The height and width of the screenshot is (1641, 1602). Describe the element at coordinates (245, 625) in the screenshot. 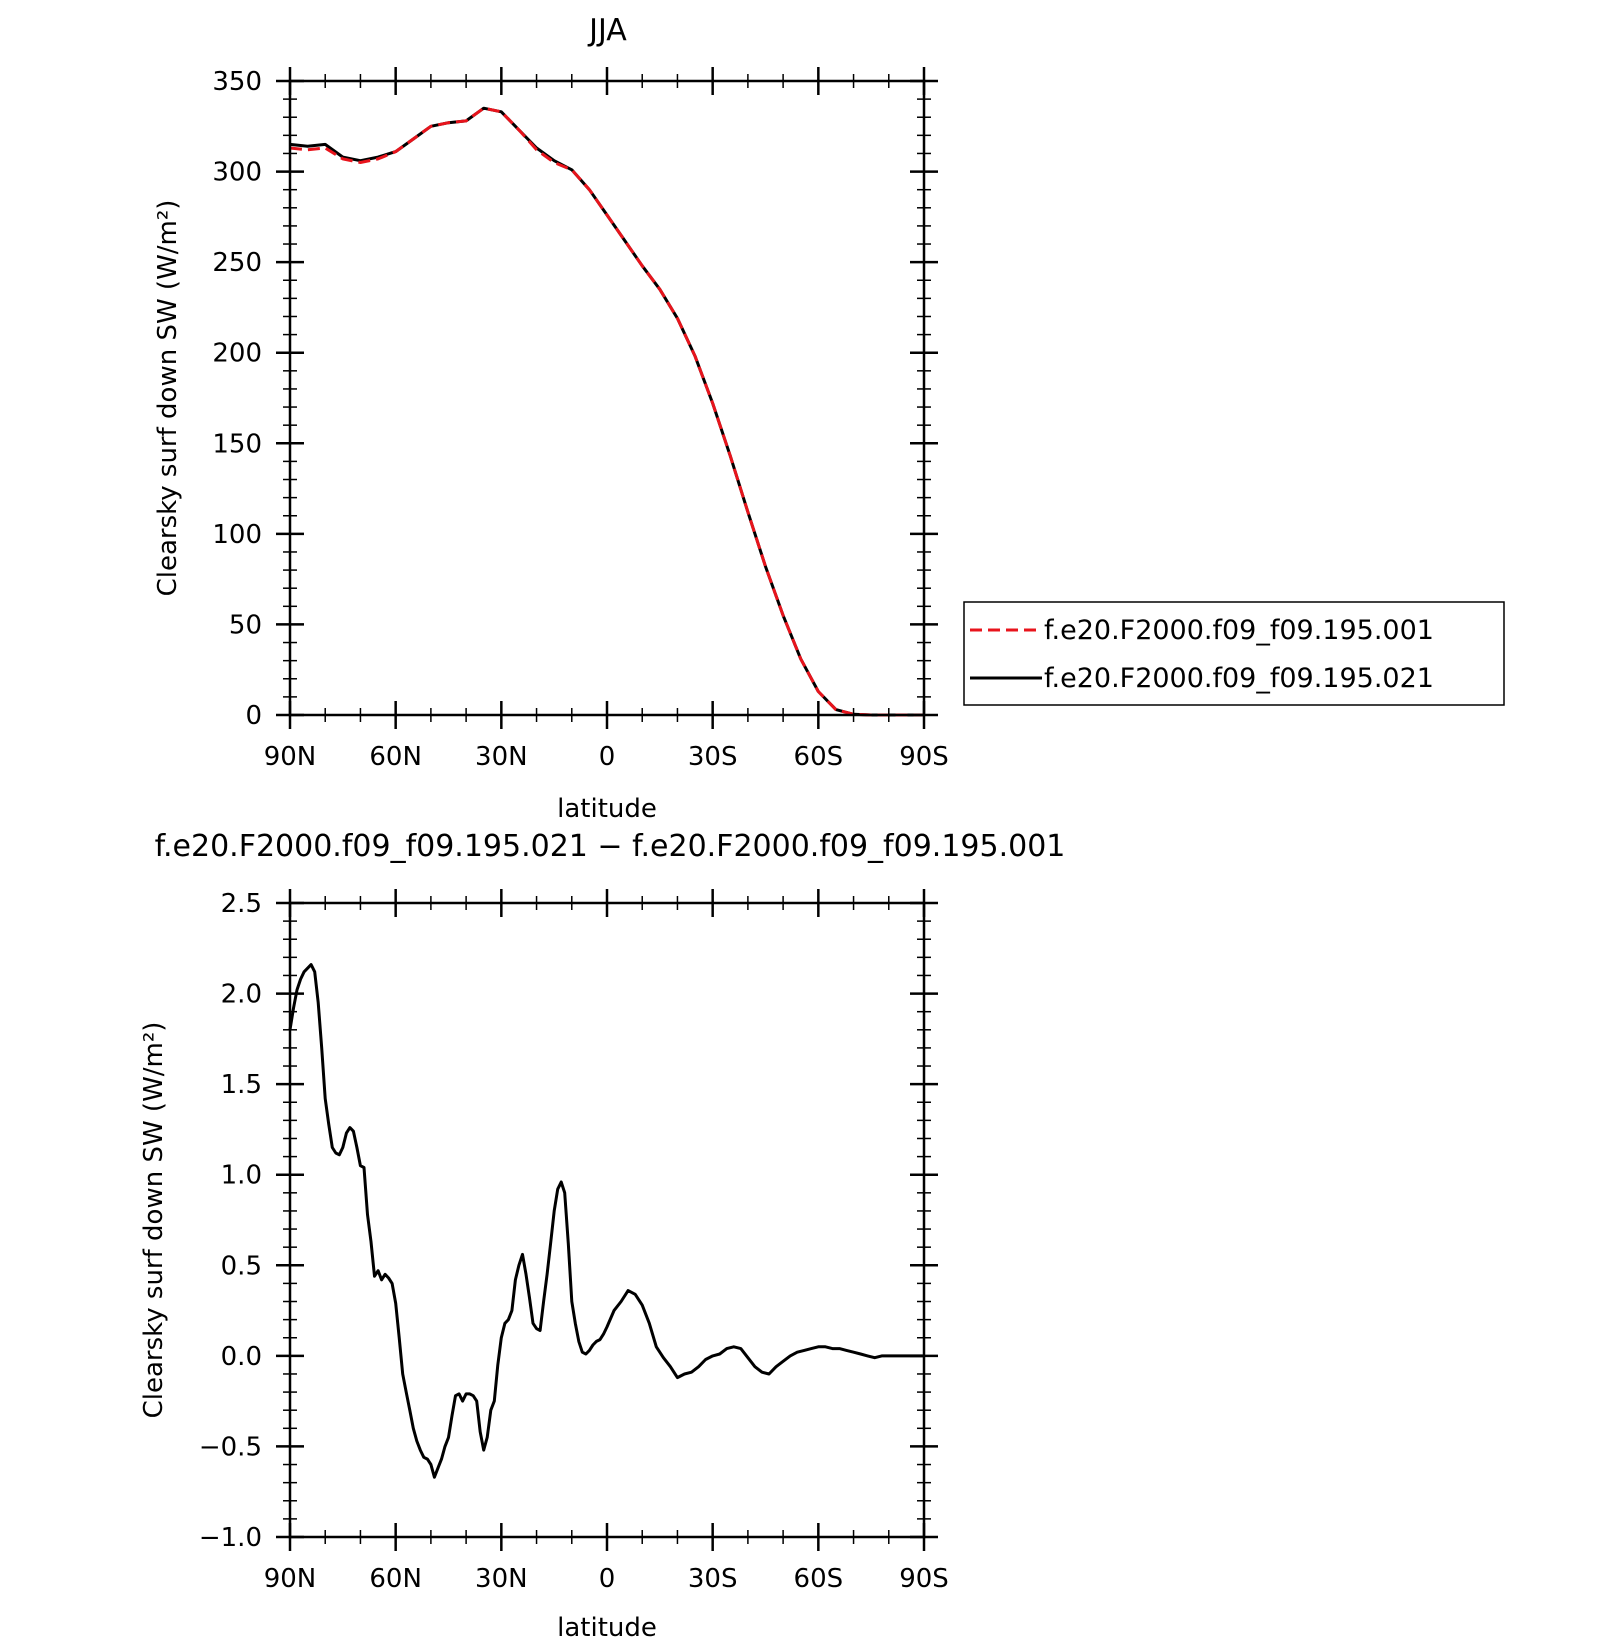

I see `top-y-tick-label: 50` at that location.